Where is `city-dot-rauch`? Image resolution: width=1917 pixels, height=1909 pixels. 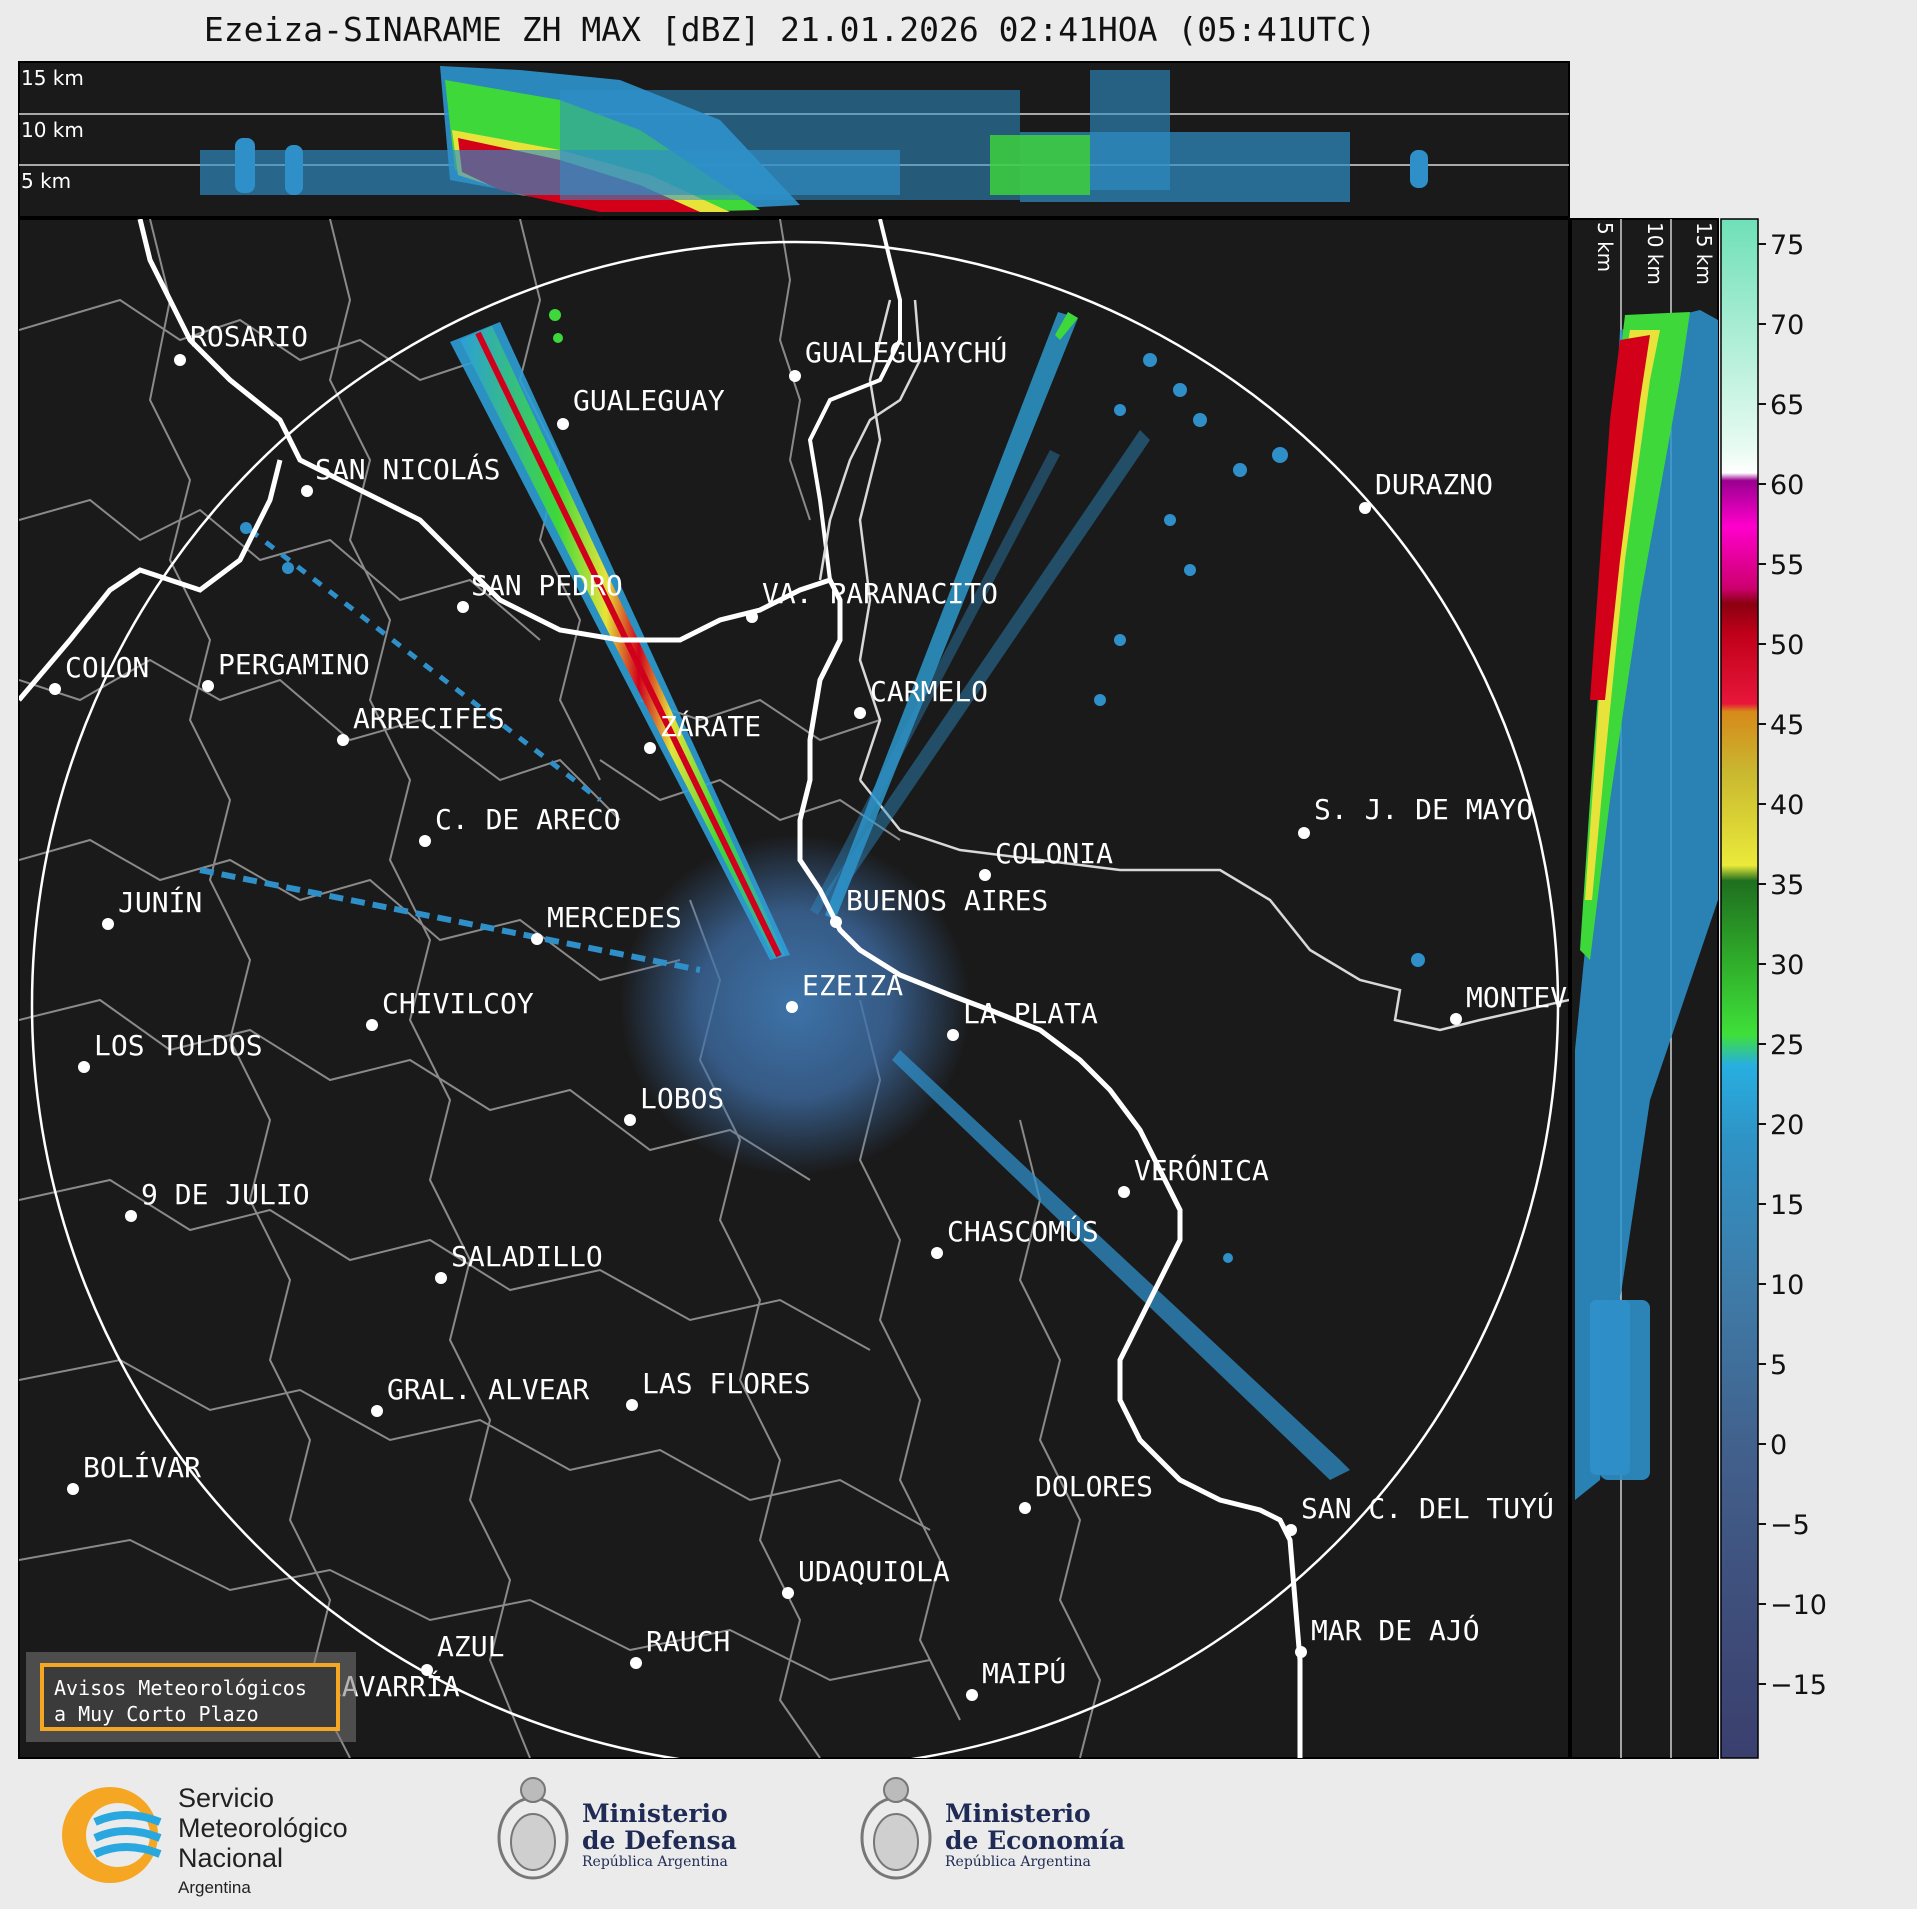
city-dot-rauch is located at coordinates (636, 1663).